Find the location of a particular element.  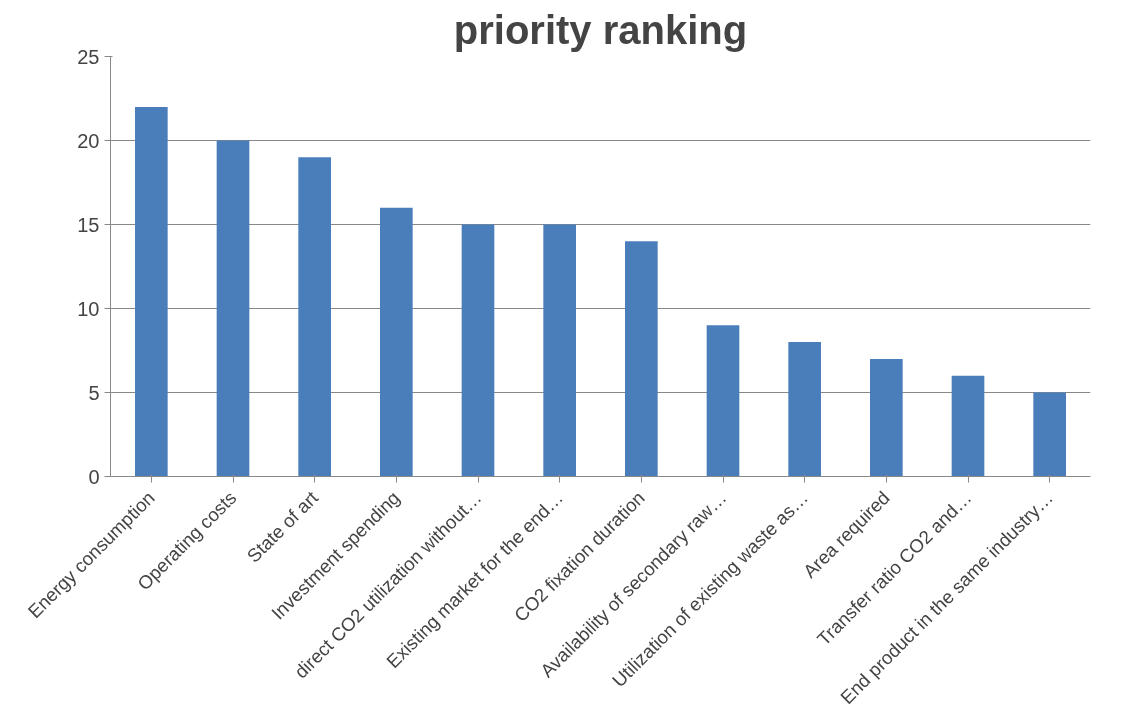

y-tick-label: 10 is located at coordinates (88, 308).